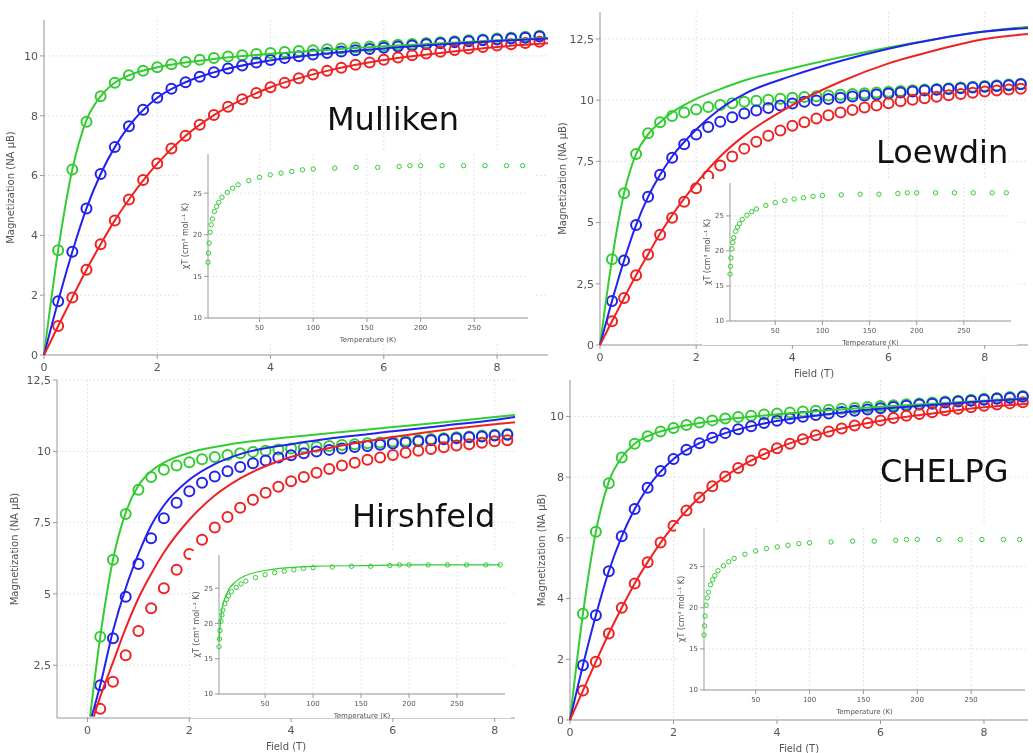 This screenshot has height=753, width=1033. I want to click on x-tick-label: 0, so click(88, 730).